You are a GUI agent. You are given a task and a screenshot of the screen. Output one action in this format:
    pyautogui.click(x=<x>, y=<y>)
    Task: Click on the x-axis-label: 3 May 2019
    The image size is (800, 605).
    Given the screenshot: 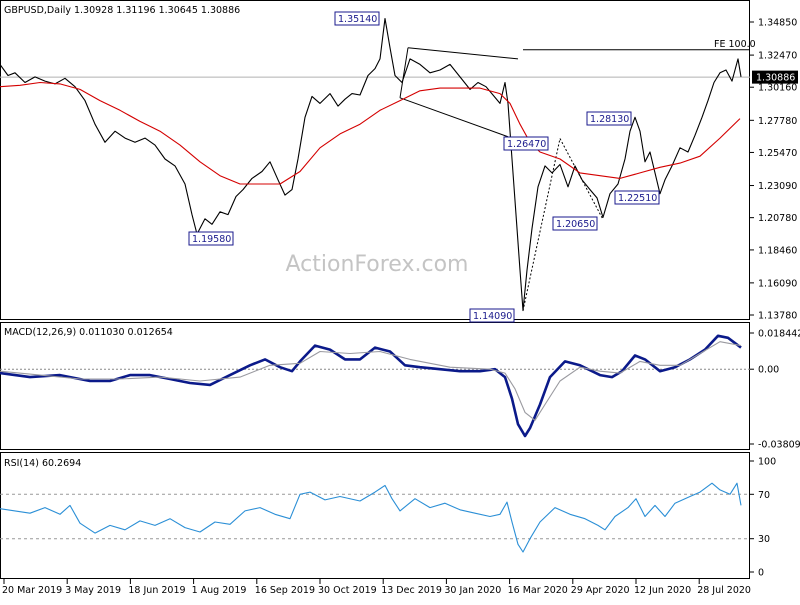 What is the action you would take?
    pyautogui.click(x=93, y=590)
    